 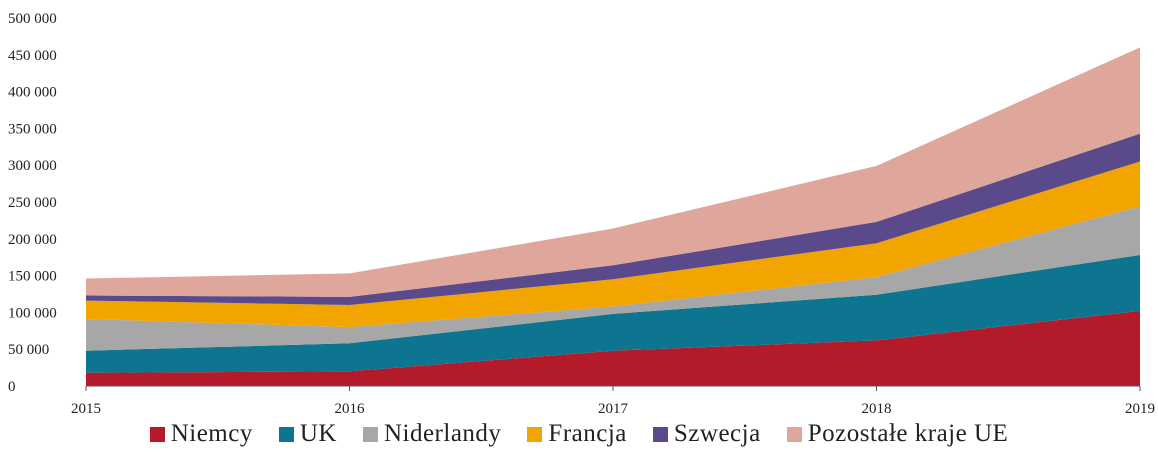 I want to click on y-axis-tick-label: 0, so click(x=12, y=387).